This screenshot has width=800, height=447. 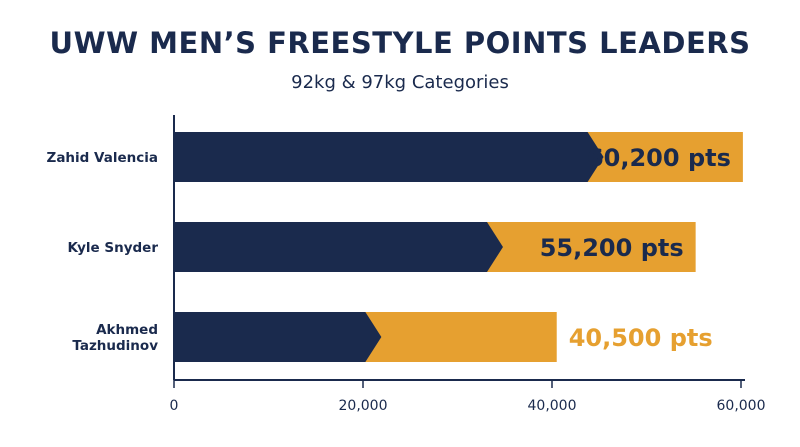 What do you see at coordinates (174, 406) in the screenshot?
I see `x-tick-label: 0` at bounding box center [174, 406].